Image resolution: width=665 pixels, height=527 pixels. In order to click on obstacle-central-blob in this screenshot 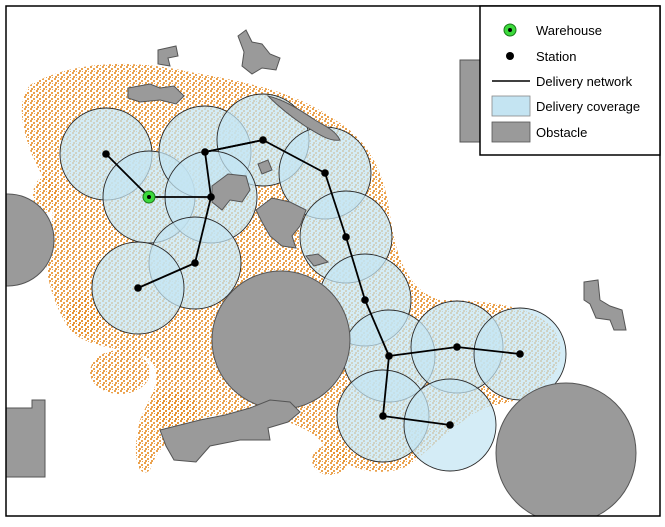, I will do `click(231, 192)`.